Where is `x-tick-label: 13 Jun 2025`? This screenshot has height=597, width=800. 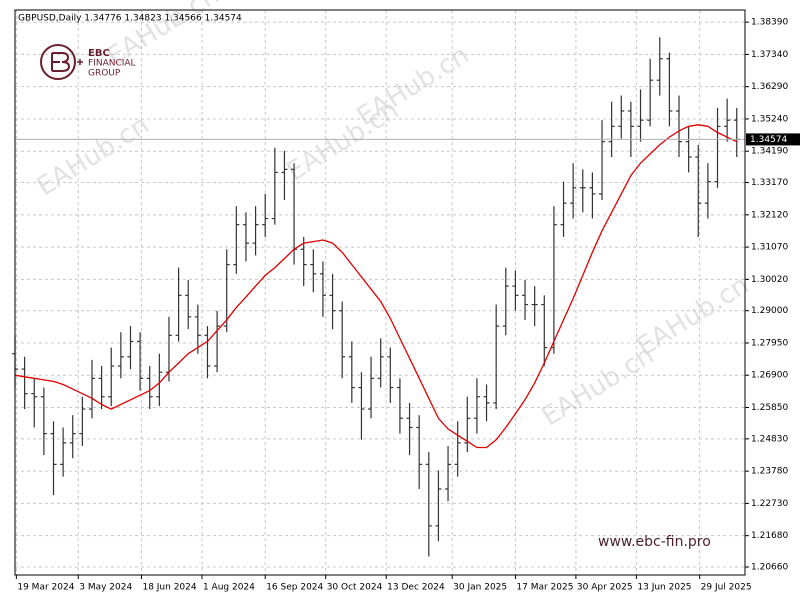 x-tick-label: 13 Jun 2025 is located at coordinates (664, 588).